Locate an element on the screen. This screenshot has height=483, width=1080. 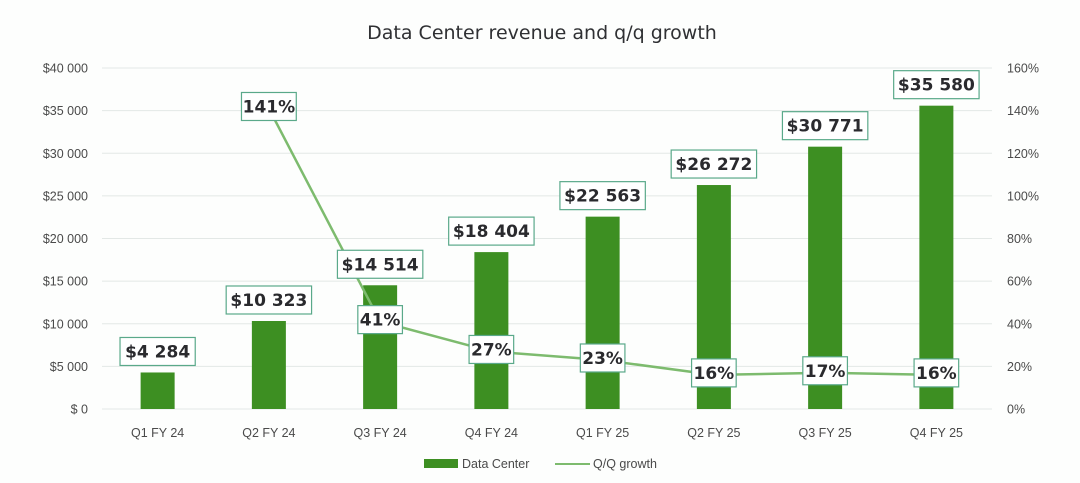
y-axis-right: 0% 20% 40% 60% 80% 100% 120% 140% 160% is located at coordinates (1023, 239).